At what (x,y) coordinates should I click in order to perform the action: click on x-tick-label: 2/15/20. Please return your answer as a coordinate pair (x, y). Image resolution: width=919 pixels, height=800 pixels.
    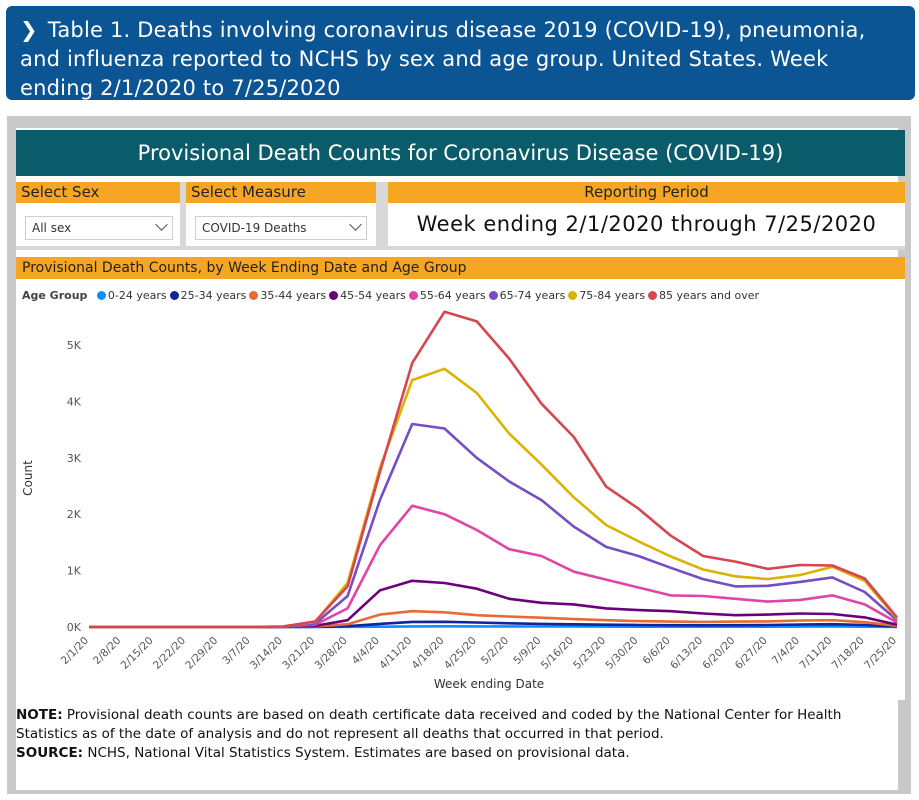
    Looking at the image, I should click on (137, 653).